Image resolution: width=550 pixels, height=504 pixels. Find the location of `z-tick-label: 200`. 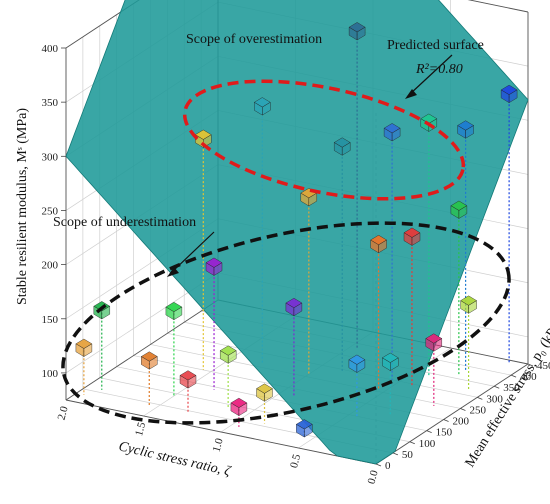

z-tick-label: 200 is located at coordinates (50, 266).